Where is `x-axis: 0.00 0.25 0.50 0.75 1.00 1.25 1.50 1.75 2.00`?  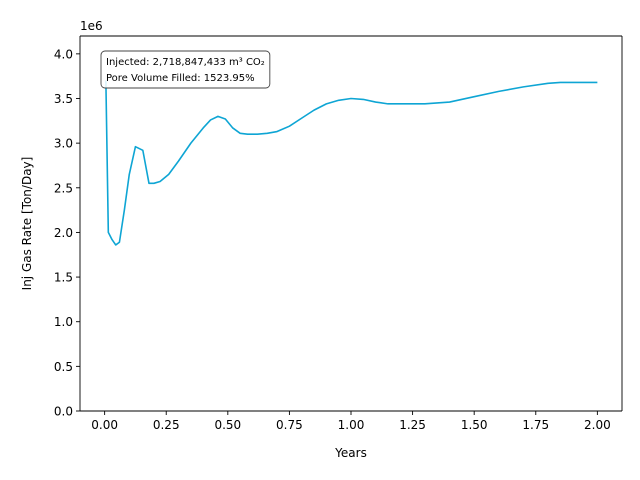
x-axis: 0.00 0.25 0.50 0.75 1.00 1.25 1.50 1.75 2.00 is located at coordinates (351, 421).